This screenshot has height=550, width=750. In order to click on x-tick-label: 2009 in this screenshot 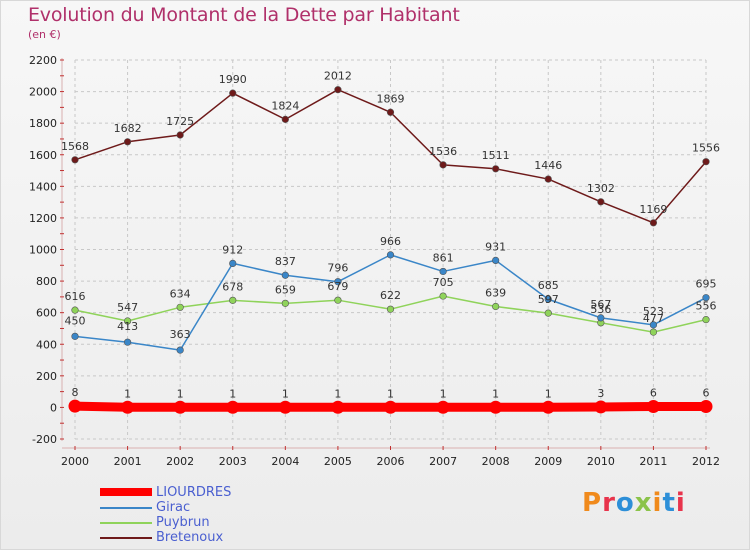, I will do `click(548, 461)`.